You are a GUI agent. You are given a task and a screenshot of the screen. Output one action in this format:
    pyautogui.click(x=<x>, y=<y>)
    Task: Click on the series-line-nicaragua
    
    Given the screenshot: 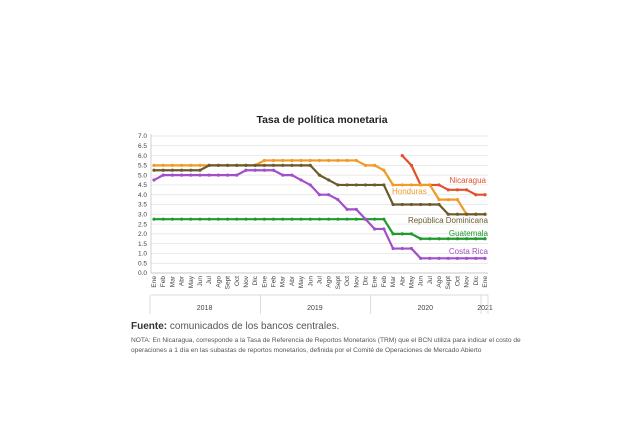 What is the action you would take?
    pyautogui.click(x=443, y=175)
    